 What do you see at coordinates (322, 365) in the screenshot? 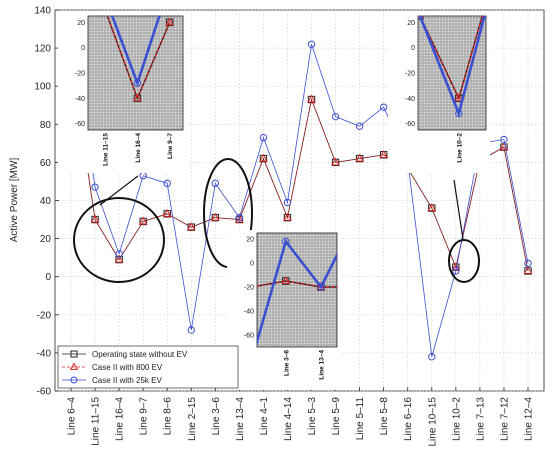
I see `inset-category-label: Line 13–4` at bounding box center [322, 365].